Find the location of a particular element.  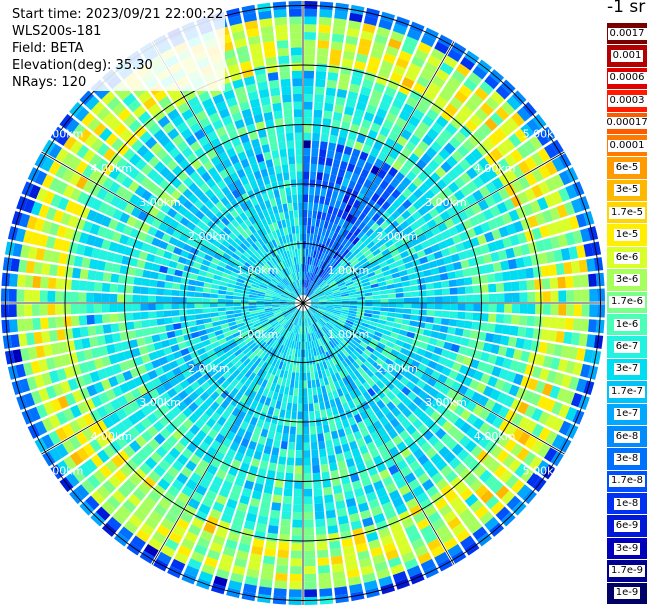

azimuth-spoke is located at coordinates (433, 378).